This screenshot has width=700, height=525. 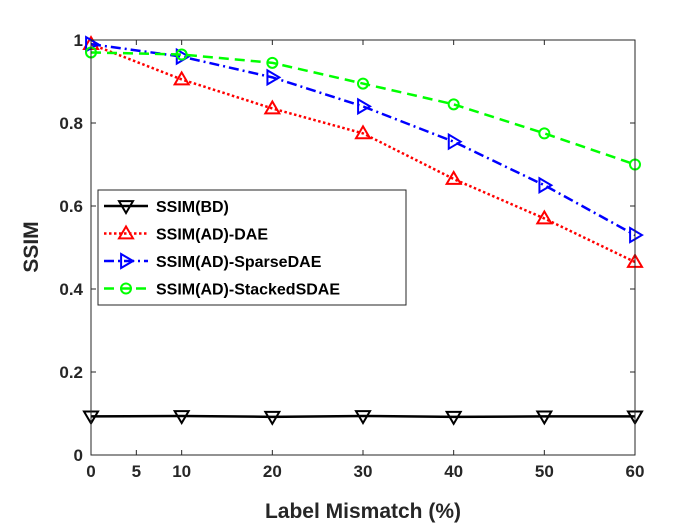 I want to click on y-tick-label: 0, so click(x=78, y=455).